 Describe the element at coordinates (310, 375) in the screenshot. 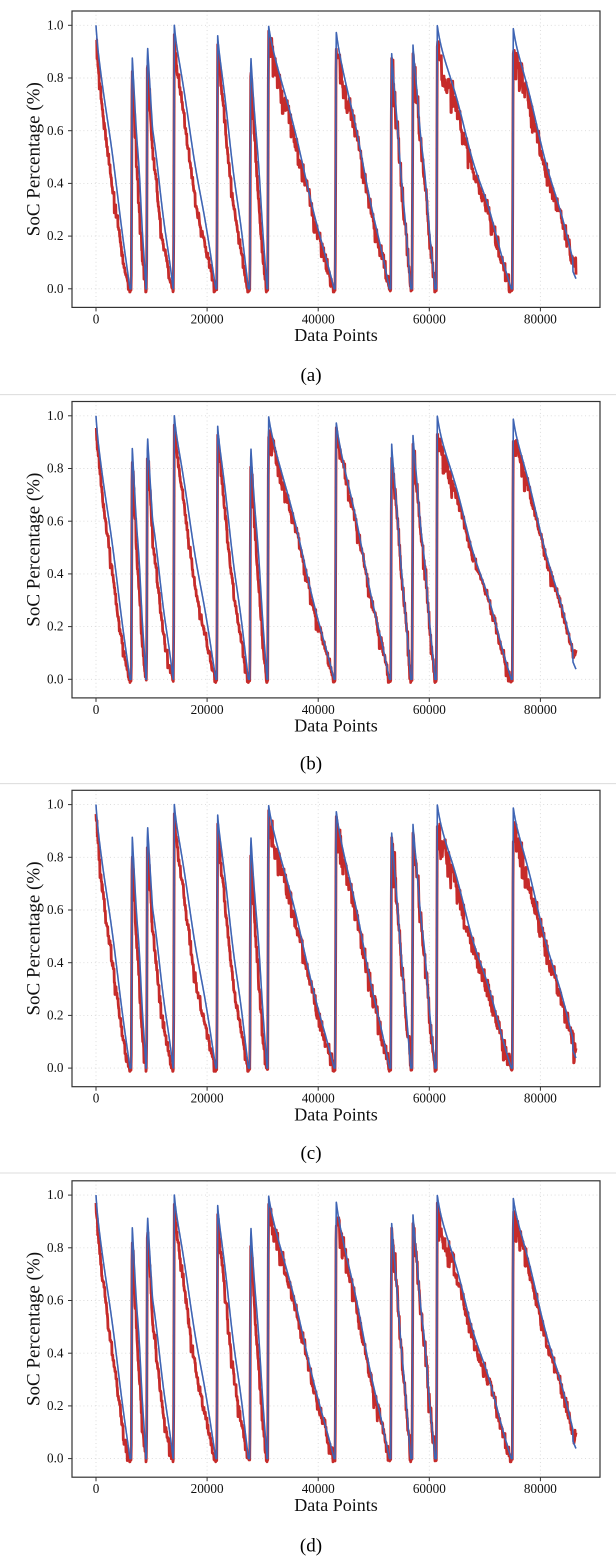

I see `svg-text: (a)` at that location.